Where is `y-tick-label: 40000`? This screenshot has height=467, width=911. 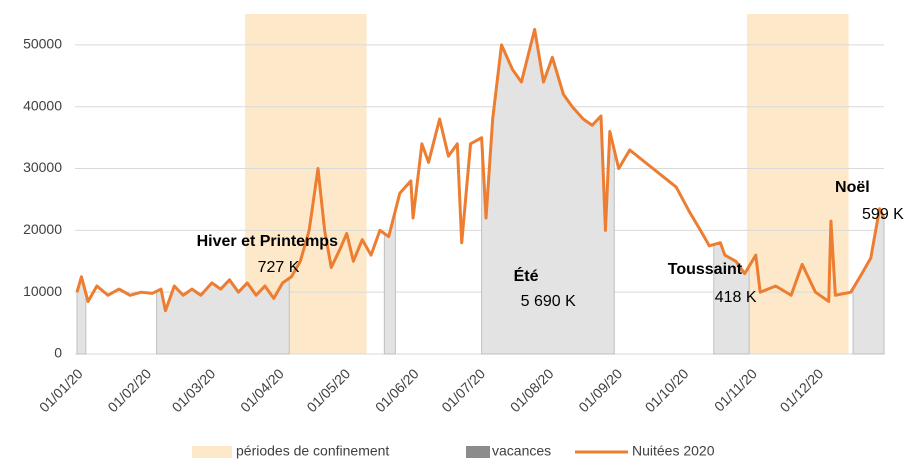
y-tick-label: 40000 is located at coordinates (42, 105).